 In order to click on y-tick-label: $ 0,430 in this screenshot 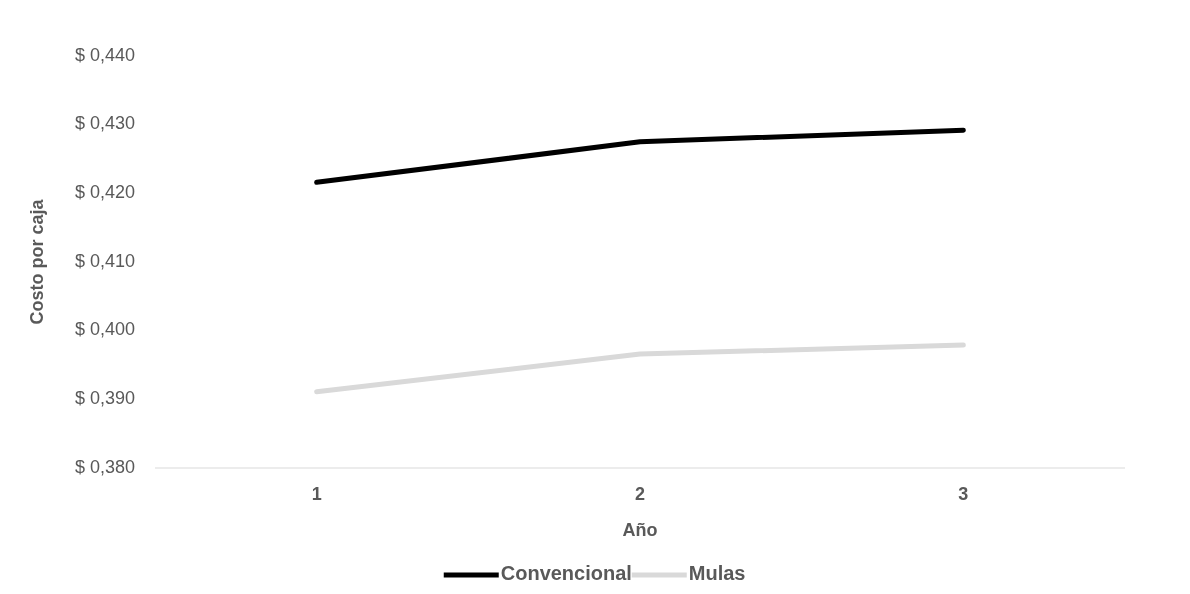, I will do `click(104, 123)`.